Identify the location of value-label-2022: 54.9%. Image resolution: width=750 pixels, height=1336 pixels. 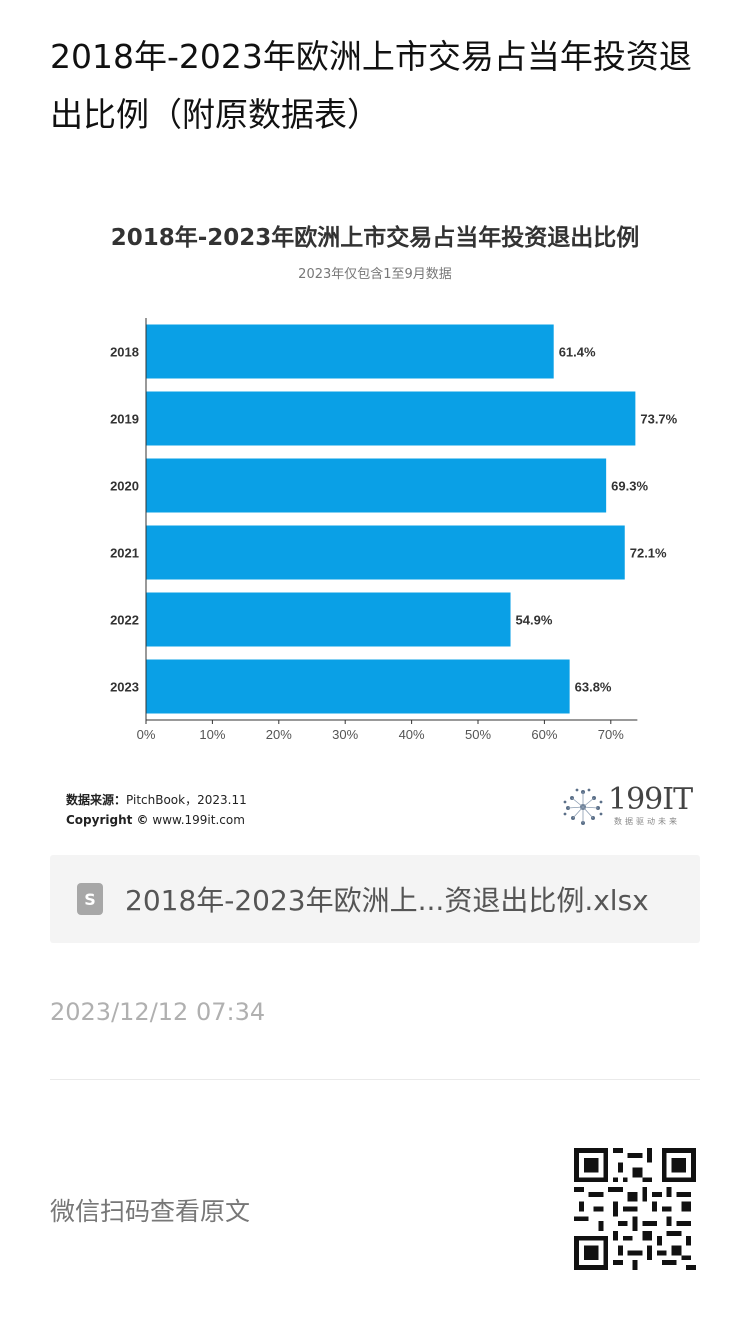
(534, 620).